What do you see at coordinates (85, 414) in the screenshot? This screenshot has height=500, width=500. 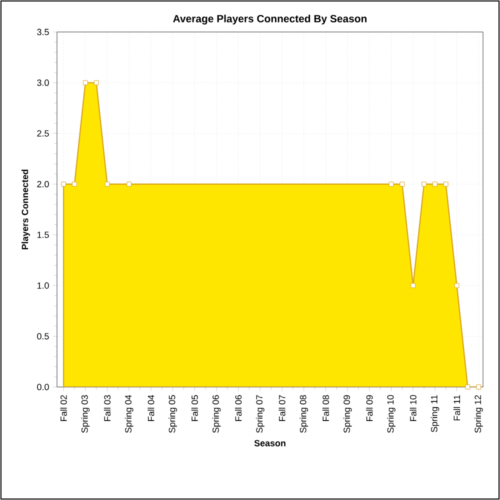 I see `x-tick-label: Spring 03` at bounding box center [85, 414].